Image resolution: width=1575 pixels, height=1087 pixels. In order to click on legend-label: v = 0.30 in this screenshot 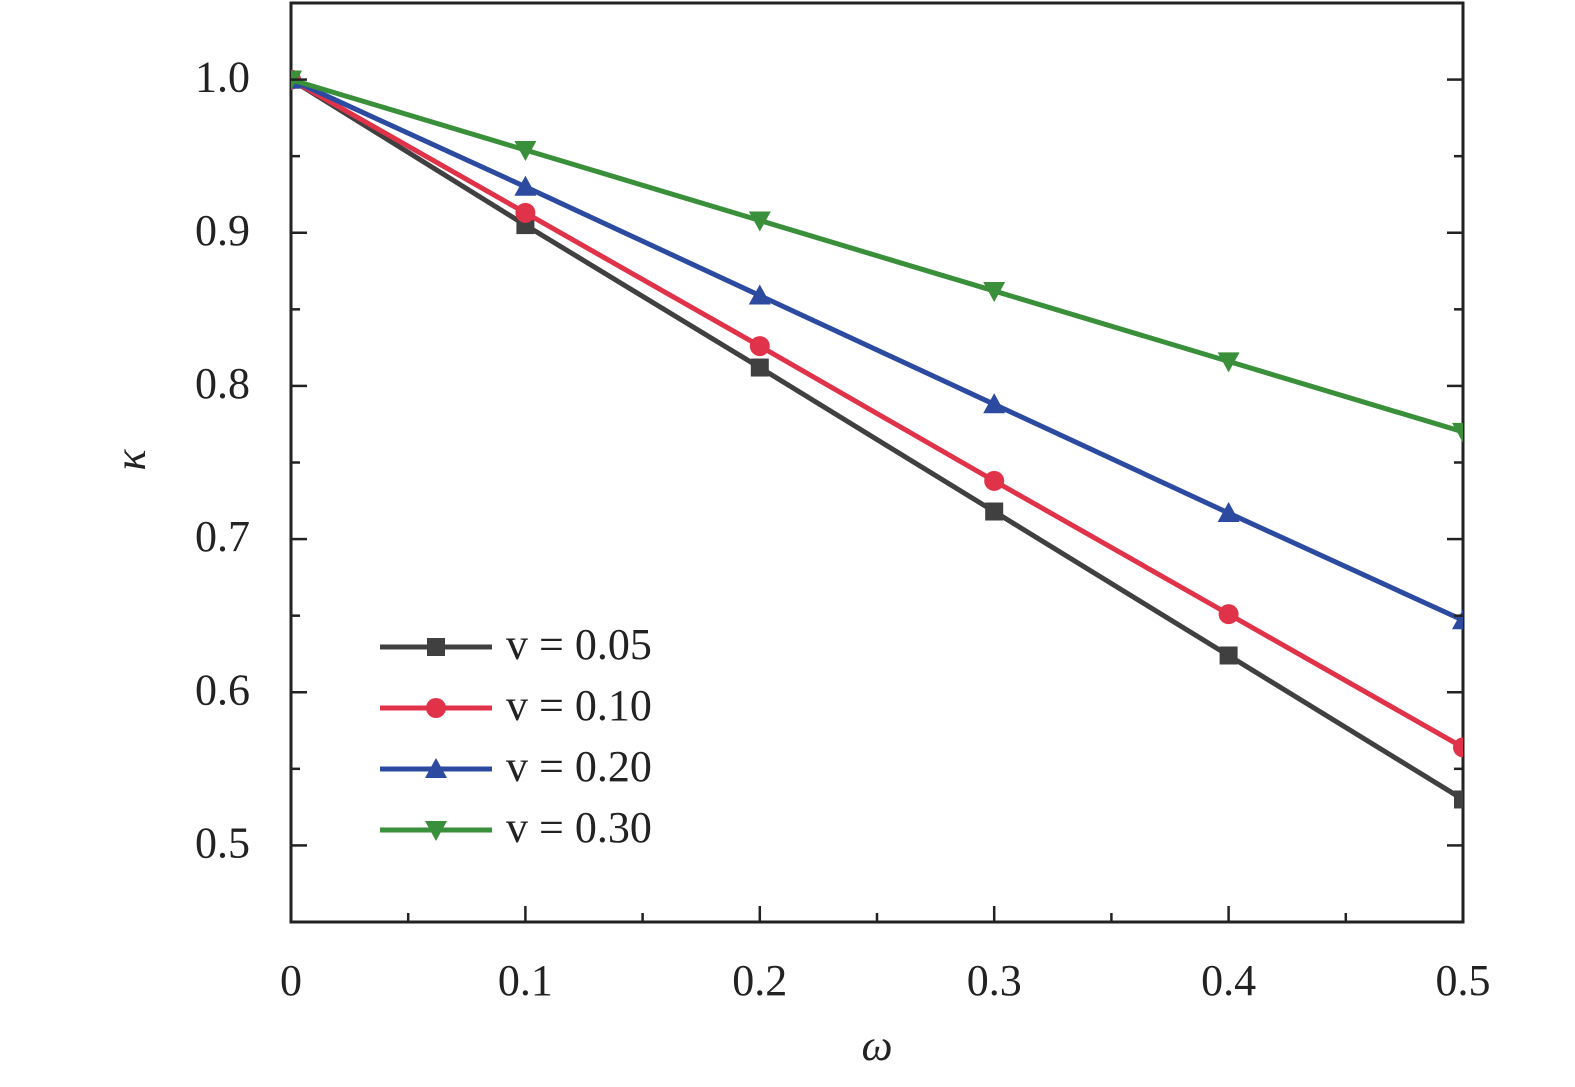, I will do `click(579, 827)`.